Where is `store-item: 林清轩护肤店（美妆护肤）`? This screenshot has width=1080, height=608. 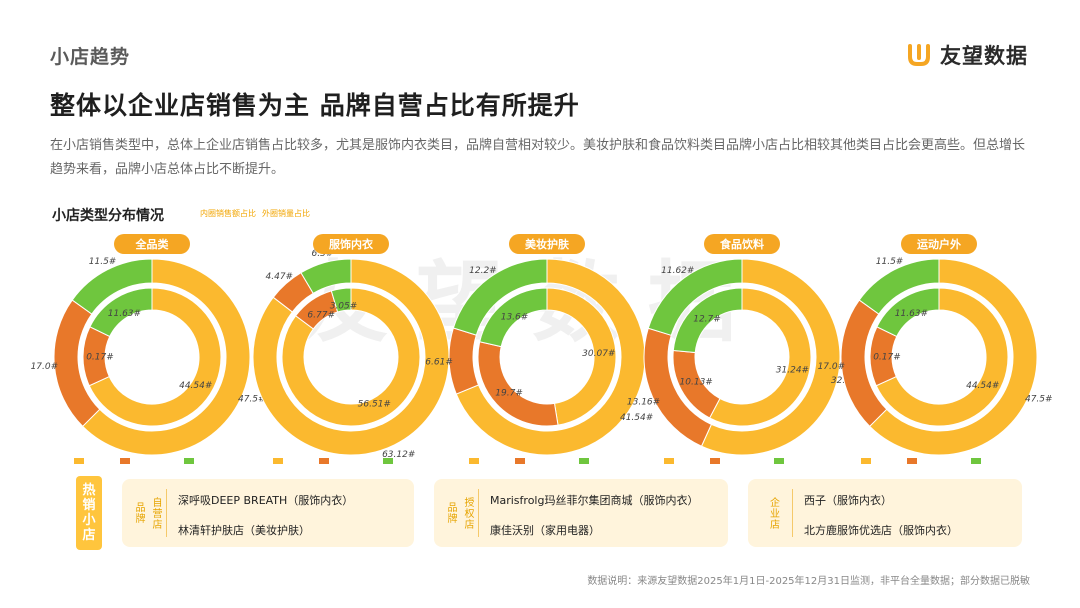 store-item: 林清轩护肤店（美妆护肤） is located at coordinates (244, 530).